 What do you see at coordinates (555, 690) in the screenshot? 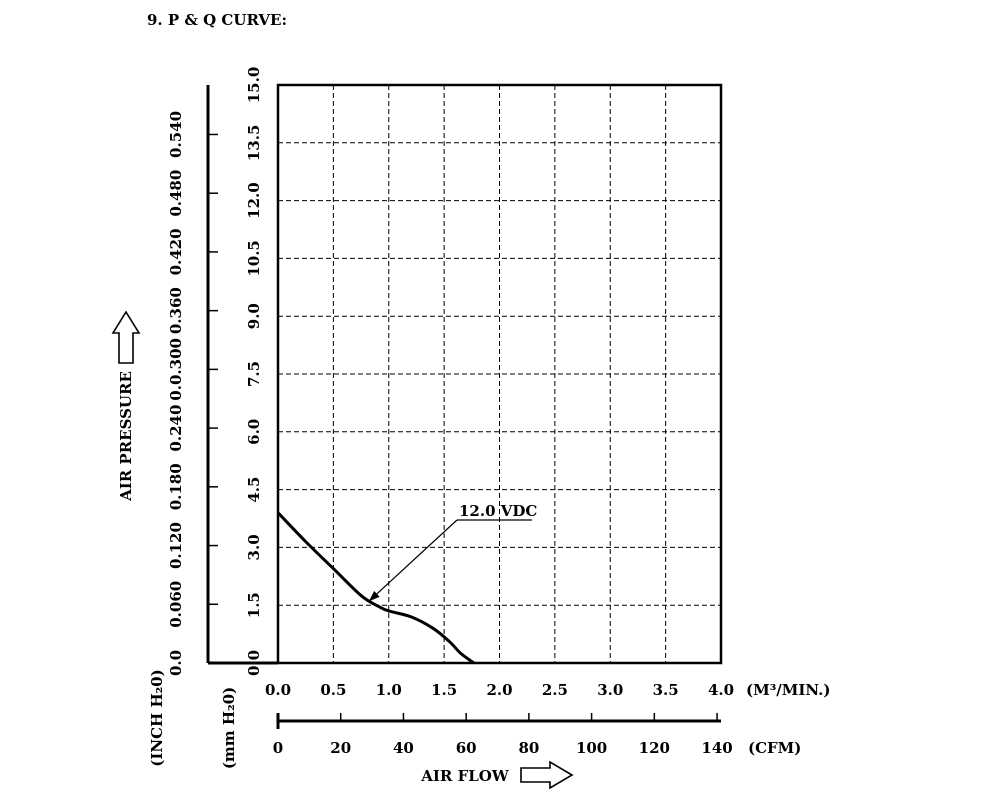
I see `x-tick-label: 2.5` at bounding box center [555, 690].